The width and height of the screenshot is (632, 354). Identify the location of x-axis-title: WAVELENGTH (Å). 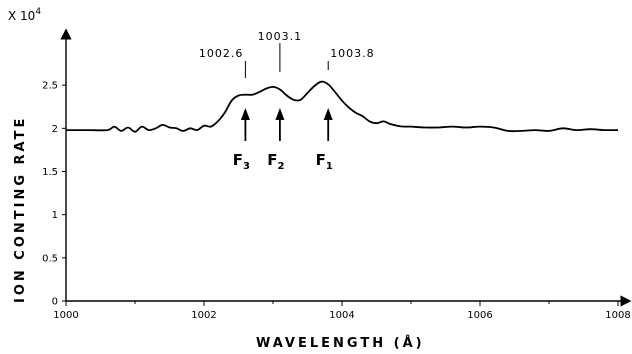
(340, 343).